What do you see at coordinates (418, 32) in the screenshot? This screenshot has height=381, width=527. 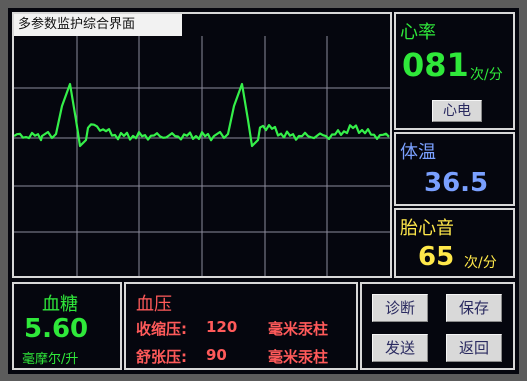 I see `heart-rate-label: 心率` at bounding box center [418, 32].